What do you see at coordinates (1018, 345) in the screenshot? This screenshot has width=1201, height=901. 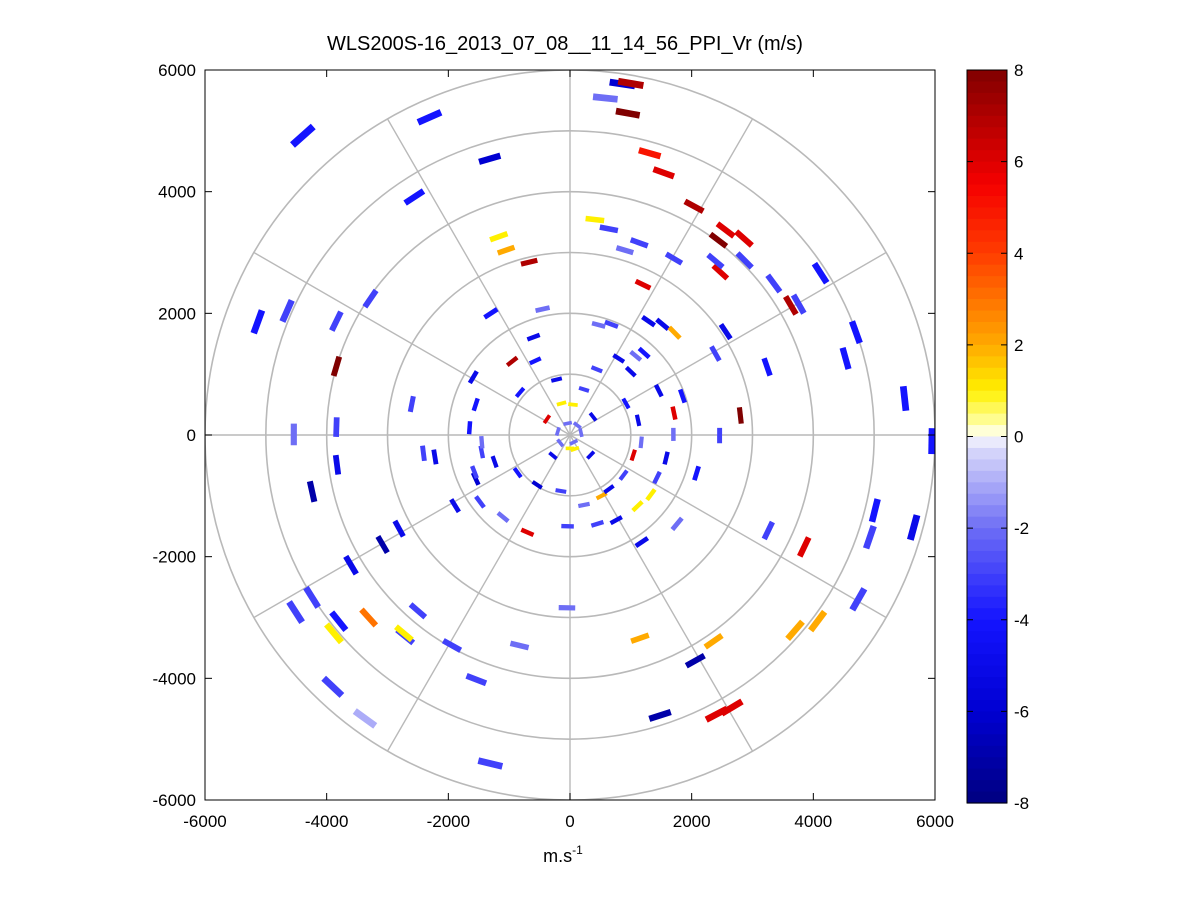 I see `colorbar-tick-label: 2` at bounding box center [1018, 345].